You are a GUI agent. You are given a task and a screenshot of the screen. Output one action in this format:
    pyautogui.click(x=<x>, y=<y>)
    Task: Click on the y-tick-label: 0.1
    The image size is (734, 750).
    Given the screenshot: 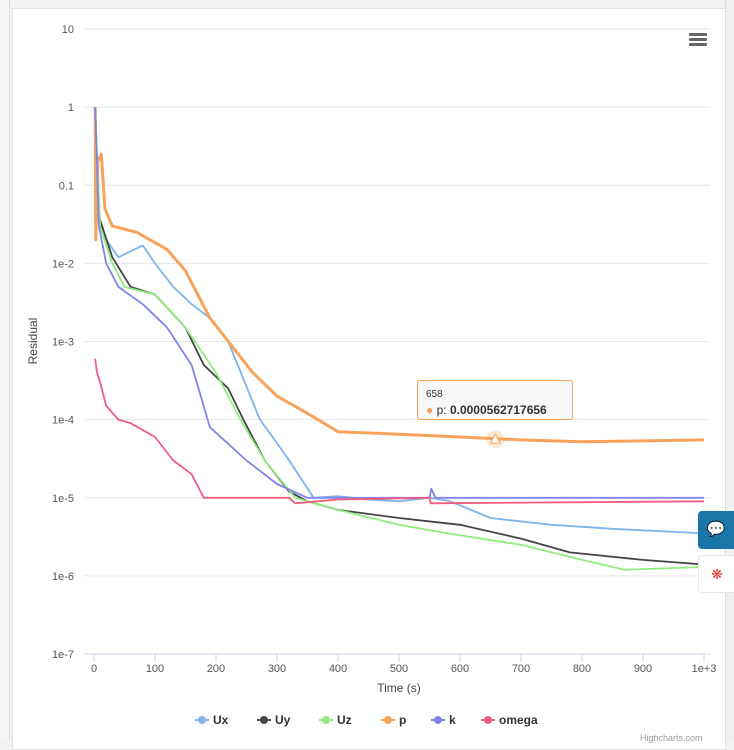 What is the action you would take?
    pyautogui.click(x=66, y=186)
    